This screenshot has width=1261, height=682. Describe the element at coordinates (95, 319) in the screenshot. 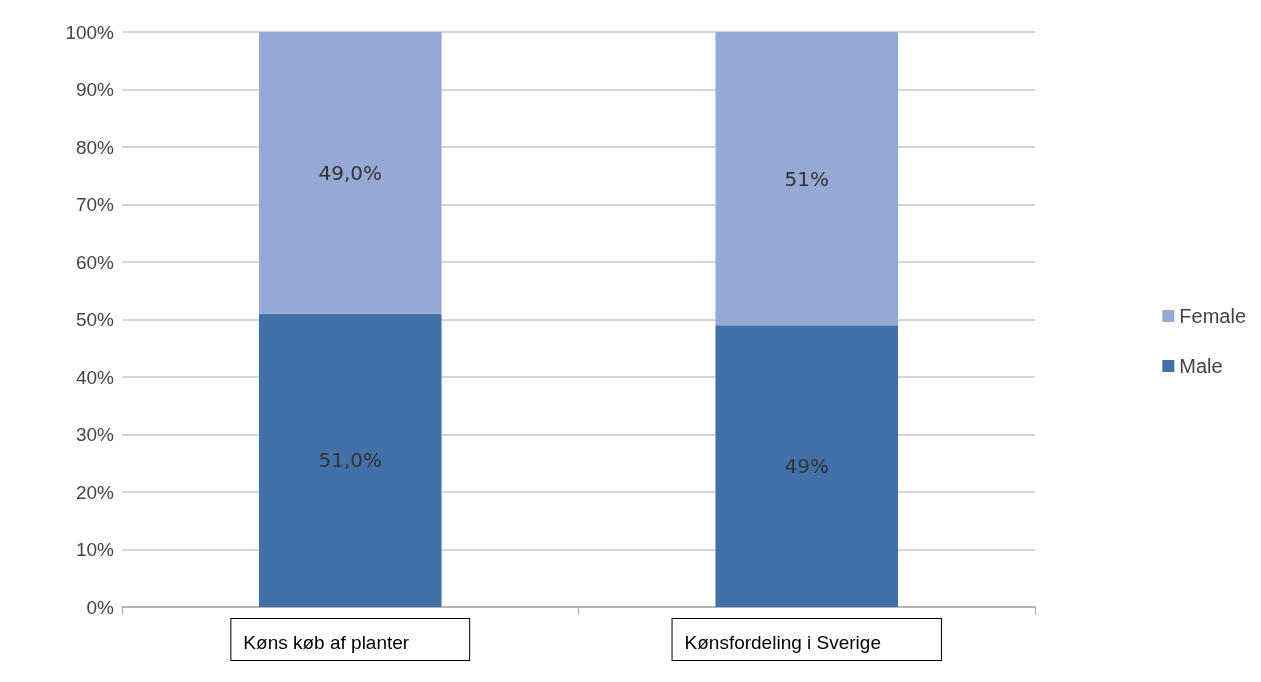

I see `y-tick-label: 50%` at that location.